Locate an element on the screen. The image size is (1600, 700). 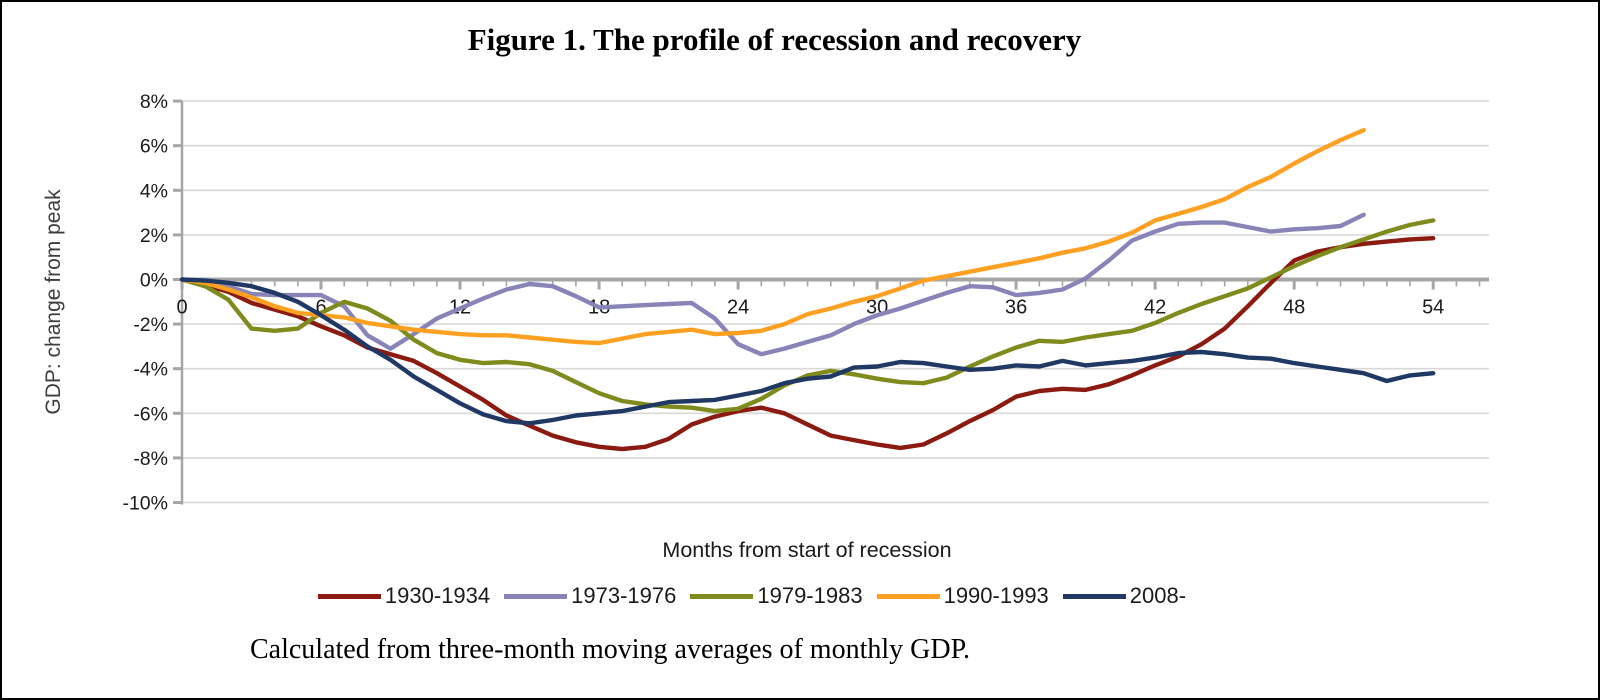
legend-swatch-1990-1993 is located at coordinates (908, 596).